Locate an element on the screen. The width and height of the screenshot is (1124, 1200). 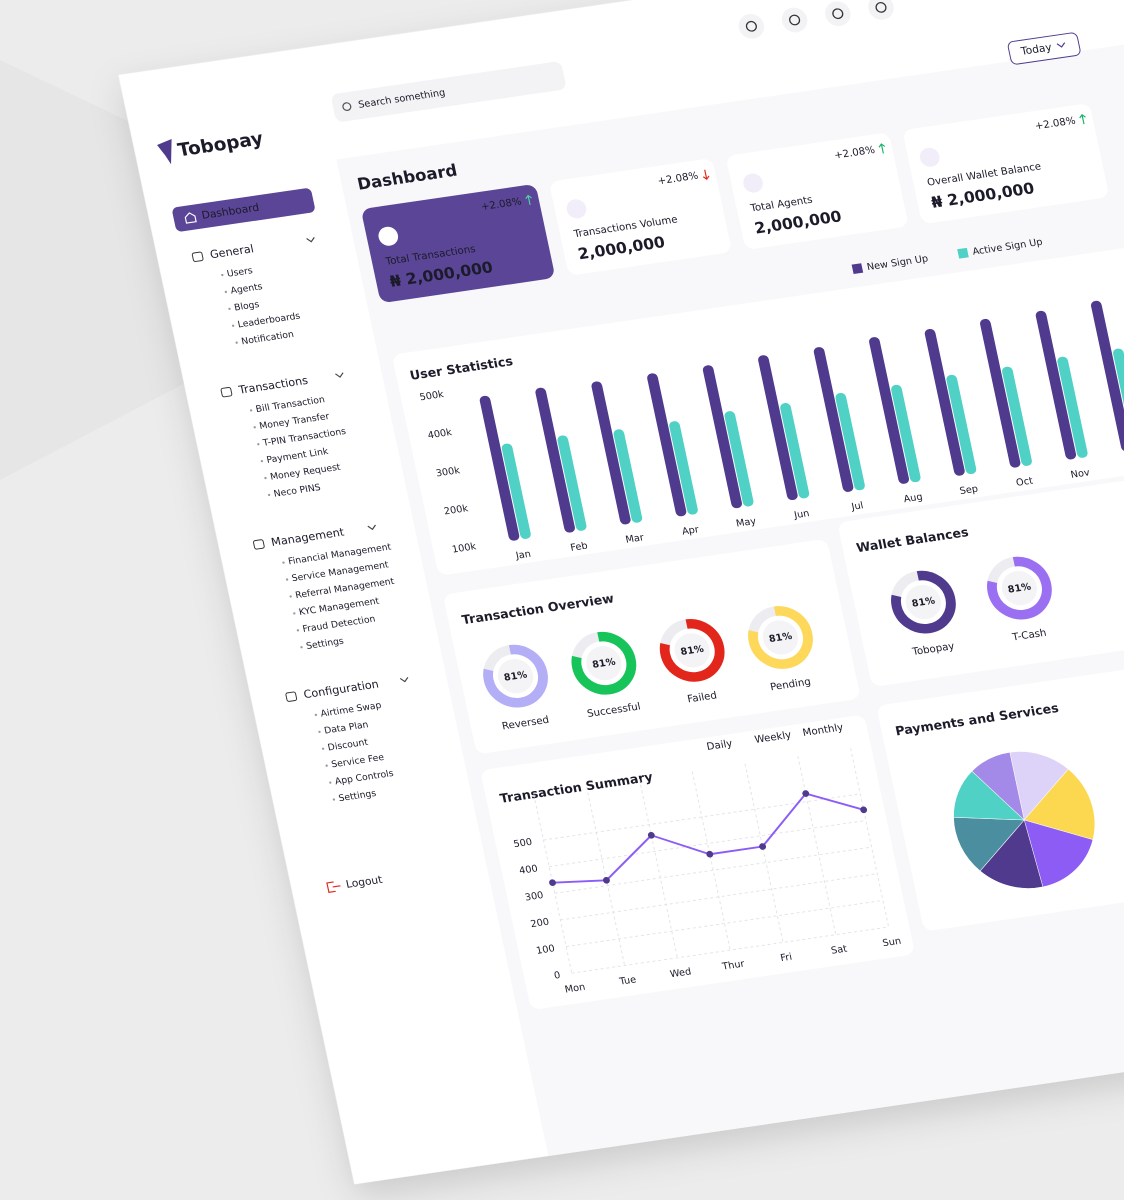
y-tick-label: 100 is located at coordinates (545, 949).